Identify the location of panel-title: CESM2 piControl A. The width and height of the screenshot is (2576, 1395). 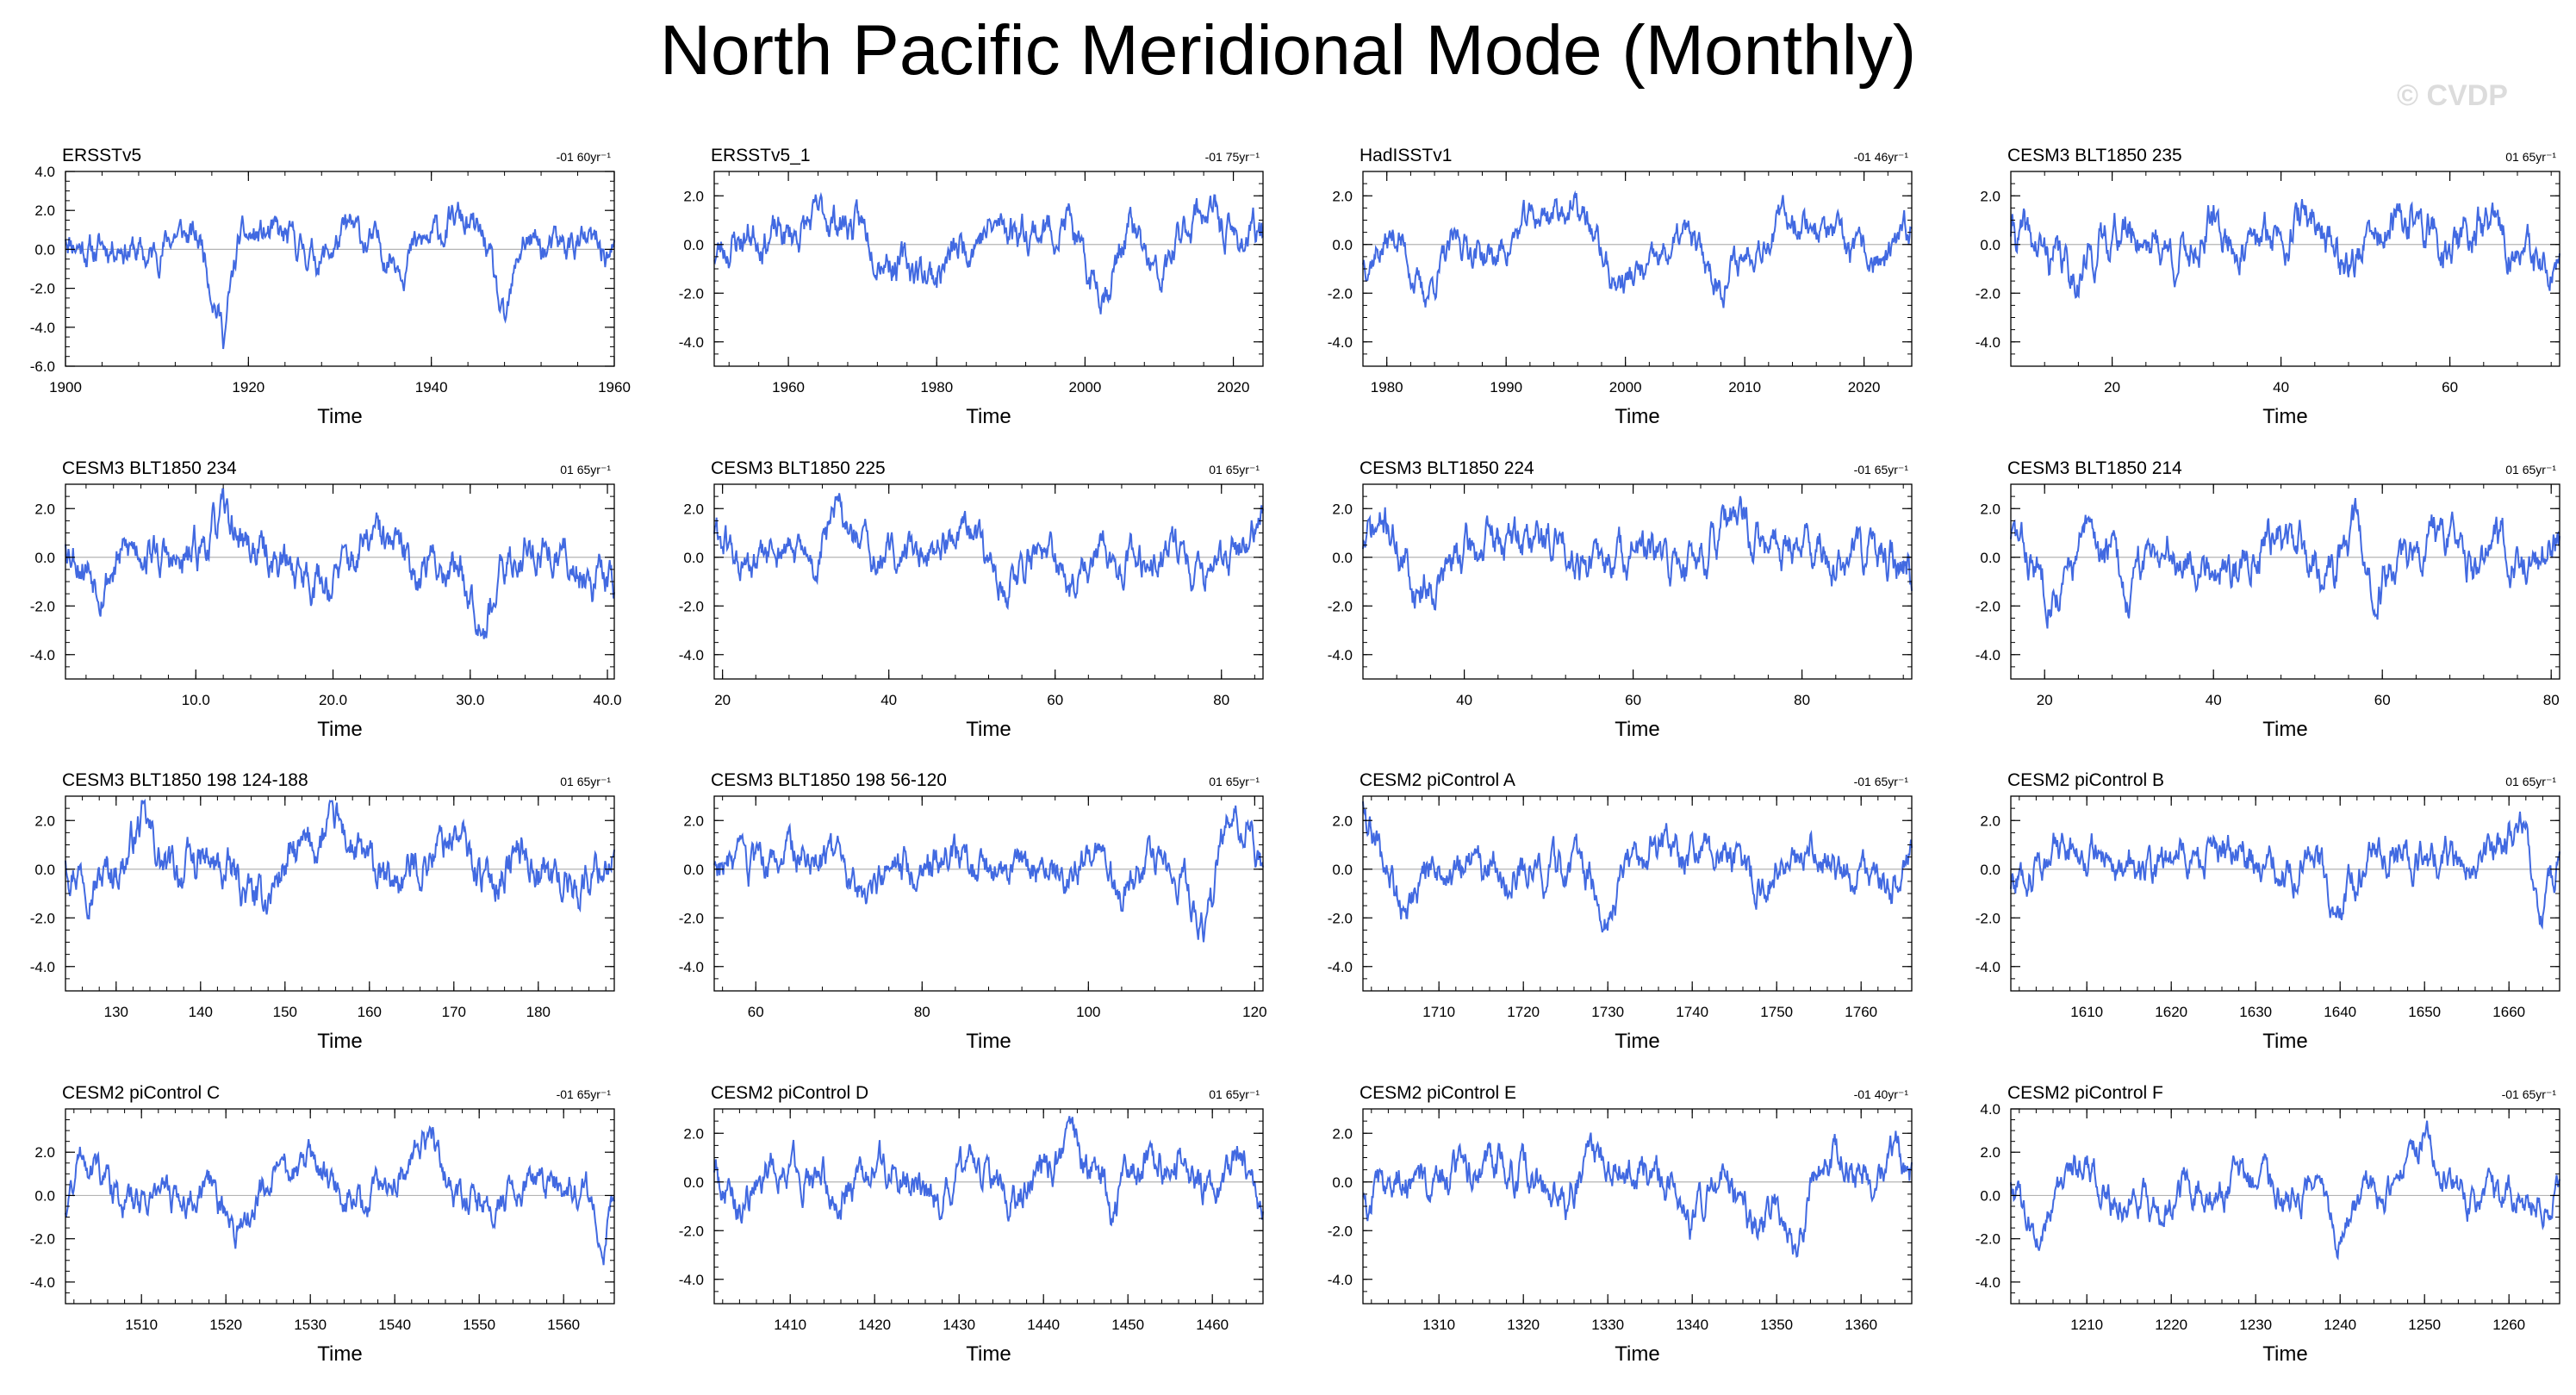
(1438, 780).